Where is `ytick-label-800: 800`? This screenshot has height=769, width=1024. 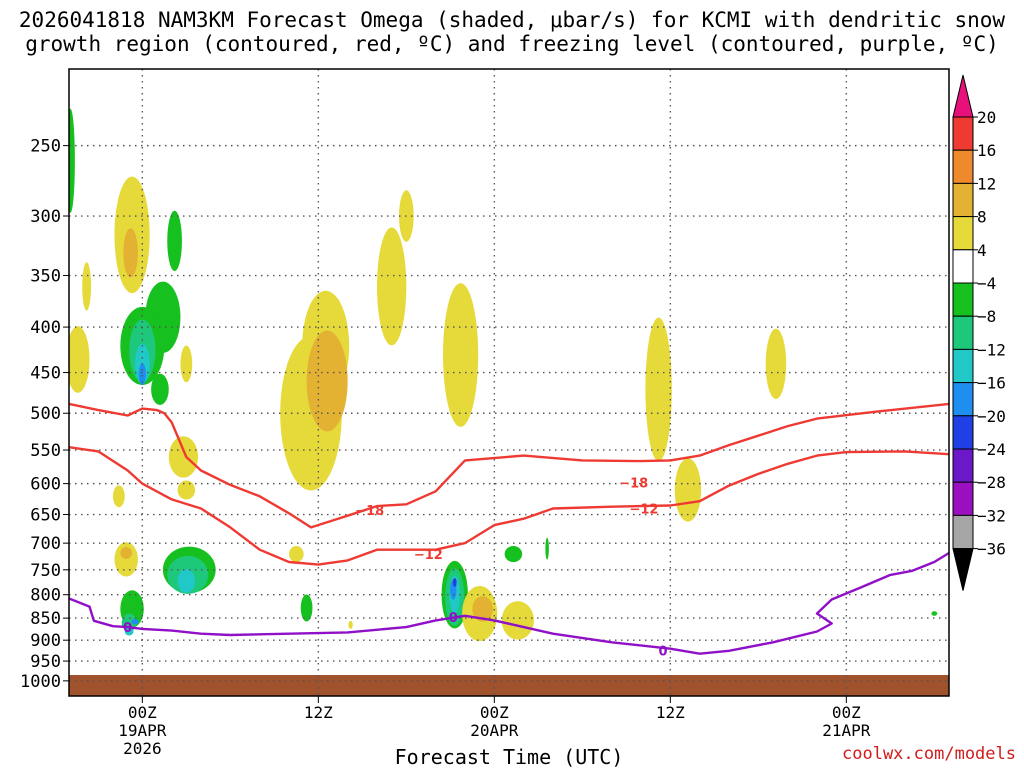 ytick-label-800: 800 is located at coordinates (45, 596).